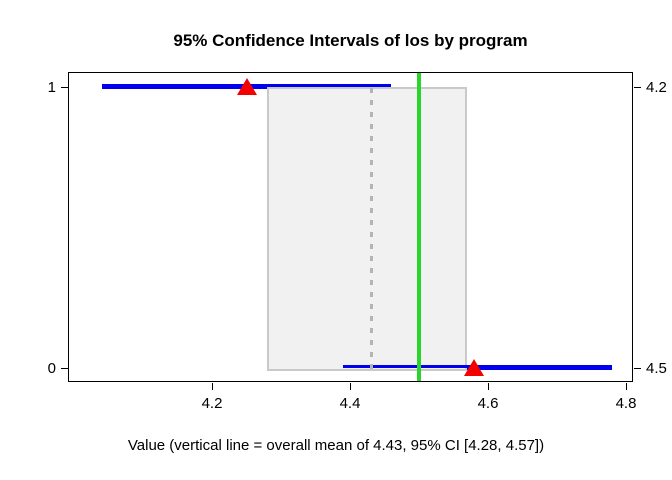  Describe the element at coordinates (371, 229) in the screenshot. I see `overall-mean-dashed-line` at that location.